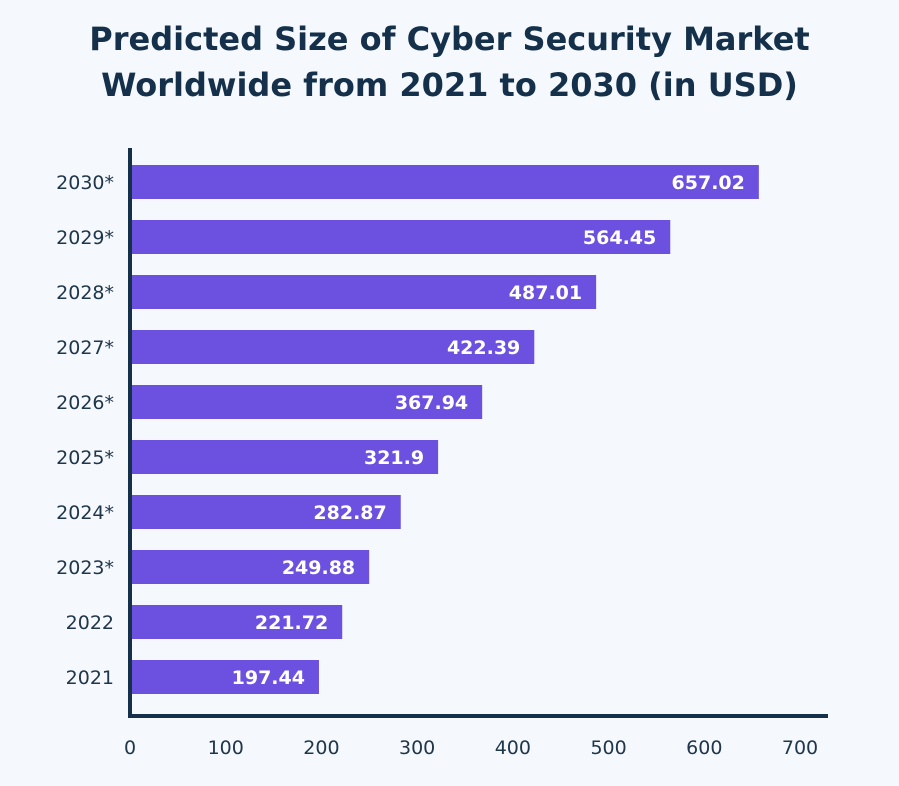 The width and height of the screenshot is (899, 786). I want to click on x-tick-label: 400, so click(513, 748).